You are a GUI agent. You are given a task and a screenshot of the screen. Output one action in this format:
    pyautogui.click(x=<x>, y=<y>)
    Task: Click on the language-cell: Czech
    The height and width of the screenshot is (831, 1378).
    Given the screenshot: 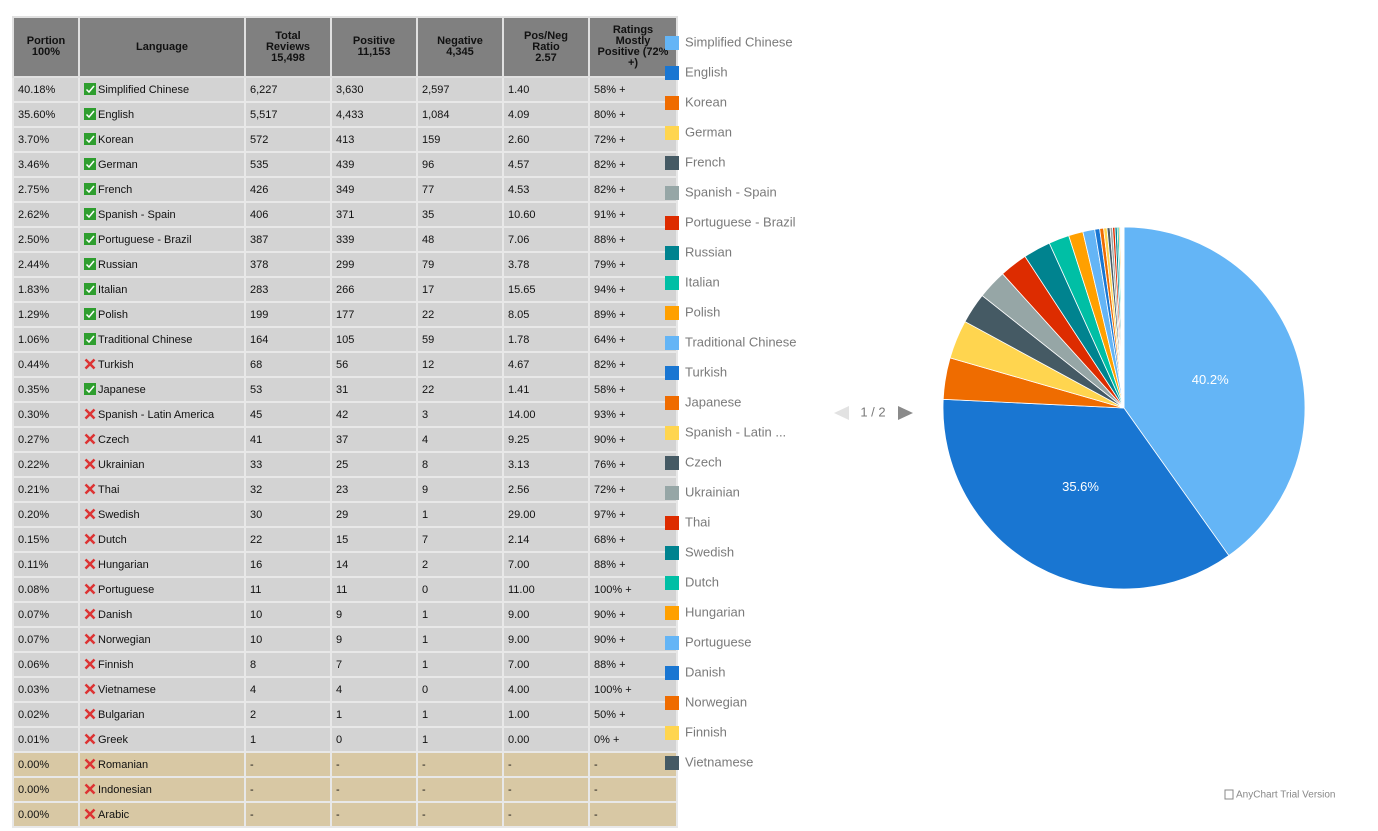 What is the action you would take?
    pyautogui.click(x=162, y=439)
    